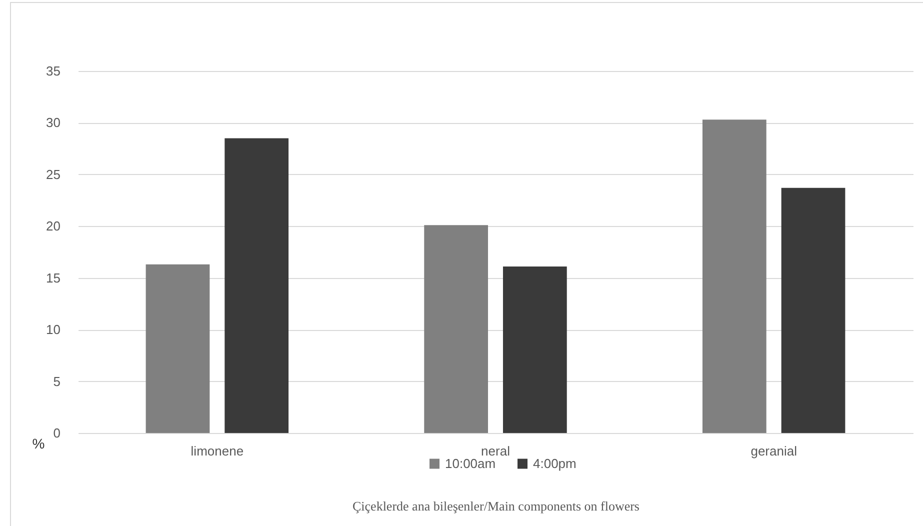 The width and height of the screenshot is (923, 526). What do you see at coordinates (495, 451) in the screenshot?
I see `x-tick-label: neral` at bounding box center [495, 451].